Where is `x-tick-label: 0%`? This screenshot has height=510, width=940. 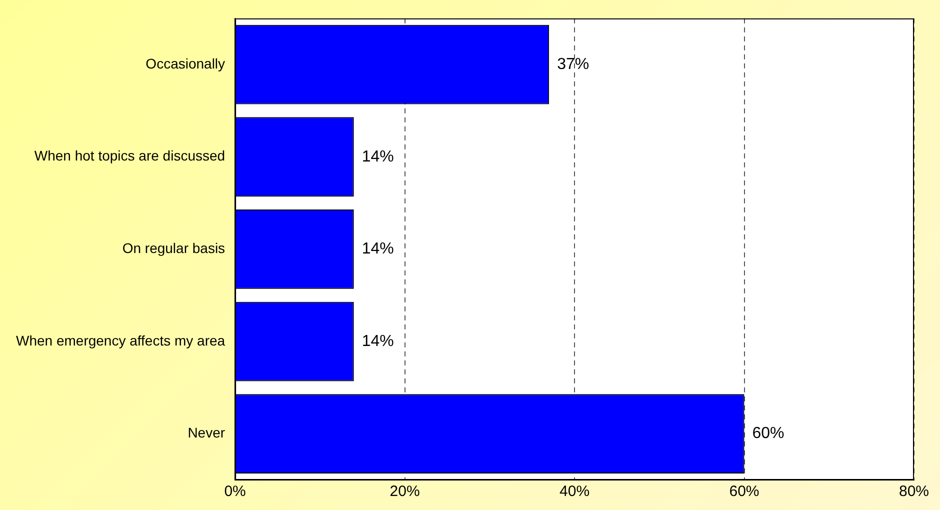 x-tick-label: 0% is located at coordinates (235, 491).